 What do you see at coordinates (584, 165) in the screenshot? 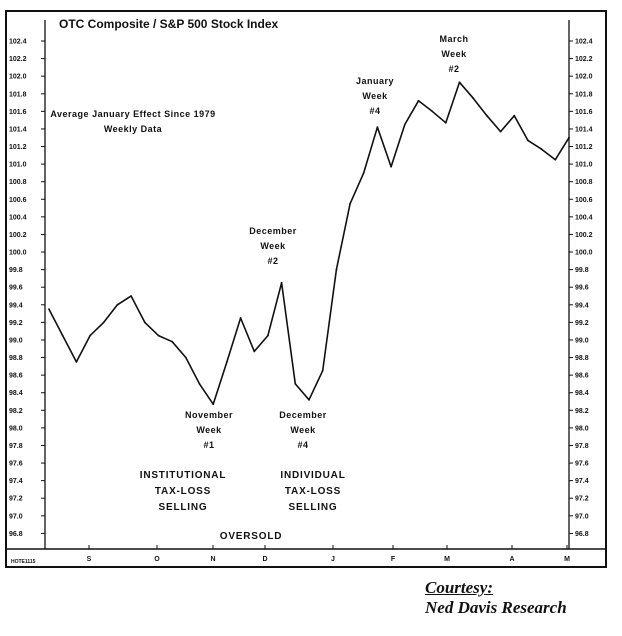
I see `y-tick-label-right: 101.0` at bounding box center [584, 165].